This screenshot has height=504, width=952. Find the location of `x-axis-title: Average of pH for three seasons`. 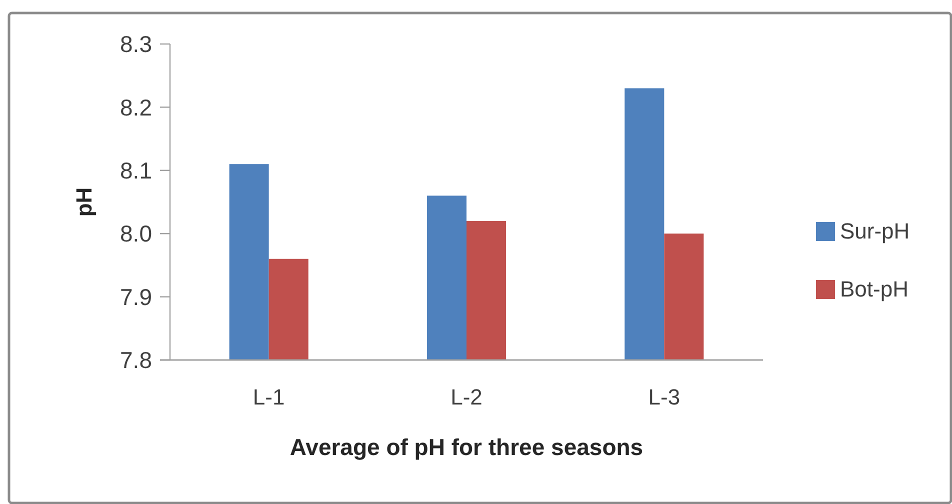

x-axis-title: Average of pH for three seasons is located at coordinates (467, 447).